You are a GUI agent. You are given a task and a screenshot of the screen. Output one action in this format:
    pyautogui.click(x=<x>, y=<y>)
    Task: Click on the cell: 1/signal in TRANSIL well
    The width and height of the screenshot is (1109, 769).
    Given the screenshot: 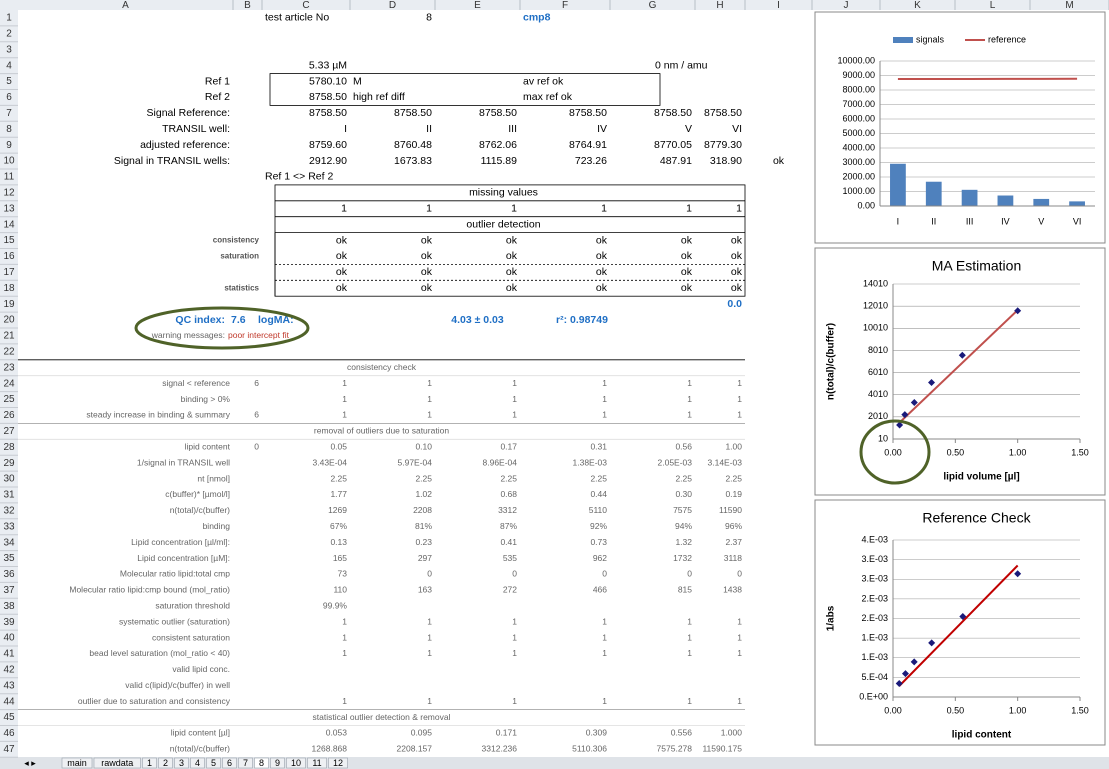 What is the action you would take?
    pyautogui.click(x=183, y=462)
    